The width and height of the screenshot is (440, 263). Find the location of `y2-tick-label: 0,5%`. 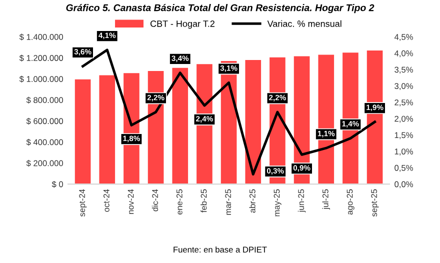

y2-tick-label: 0,5% is located at coordinates (403, 168).